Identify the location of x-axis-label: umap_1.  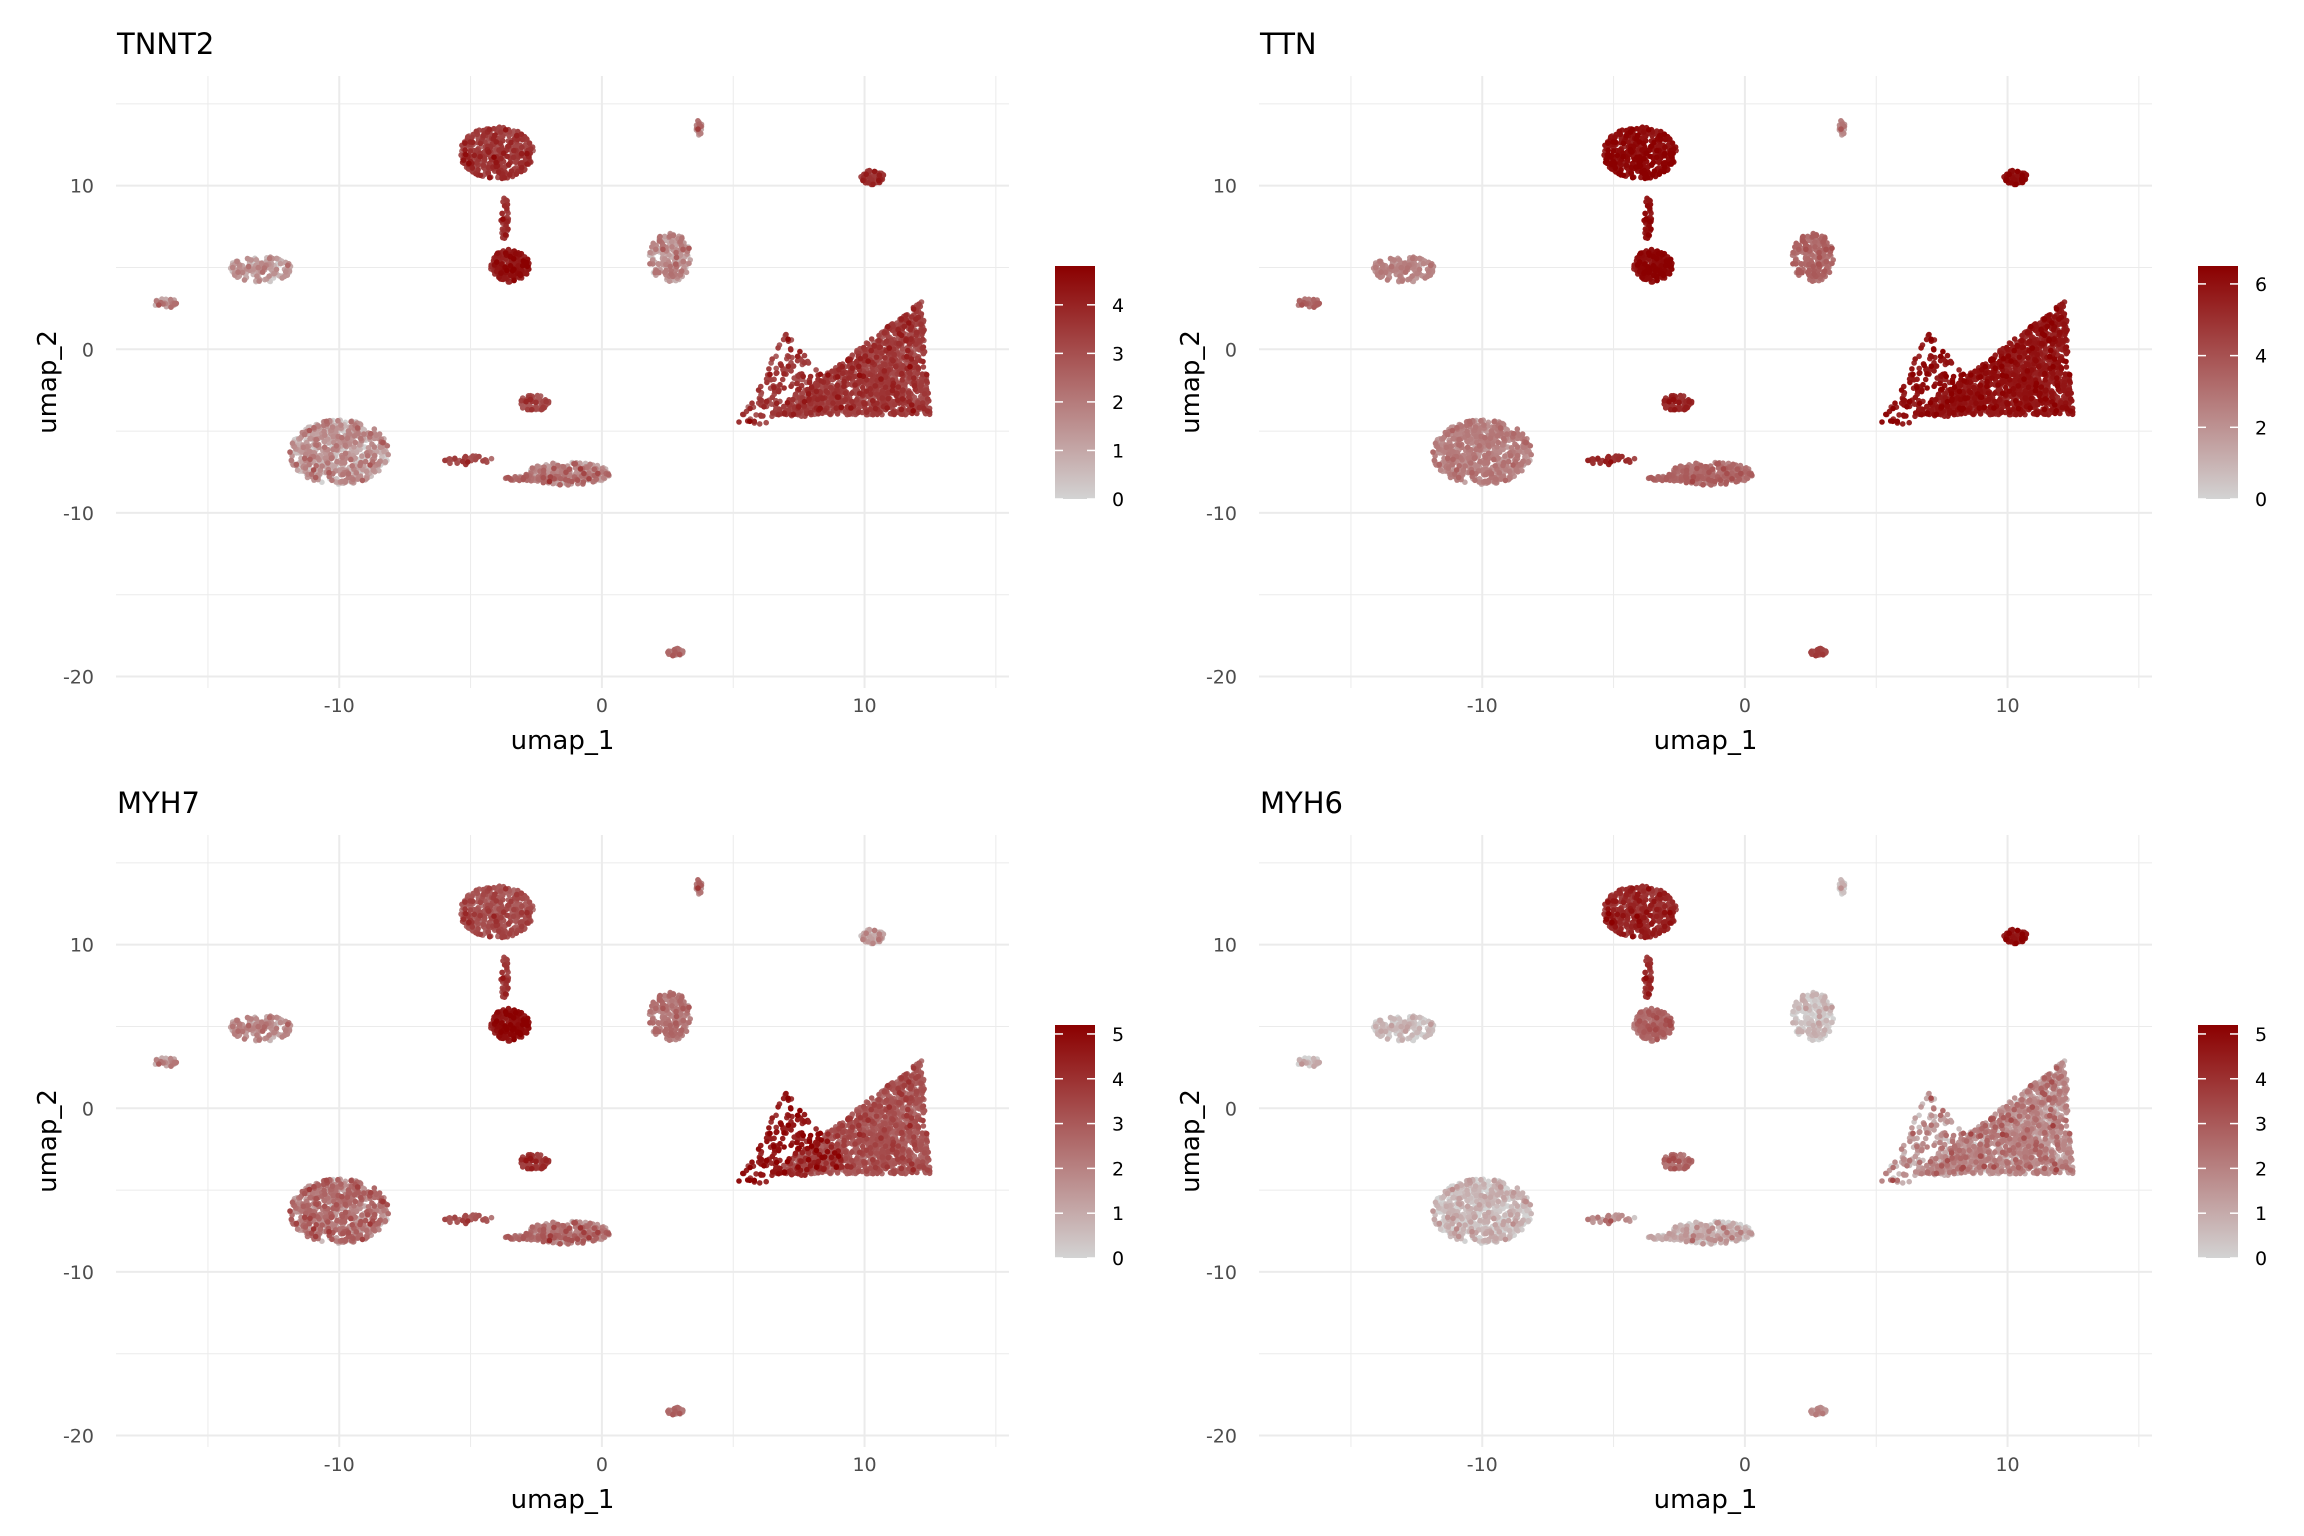
(1706, 741).